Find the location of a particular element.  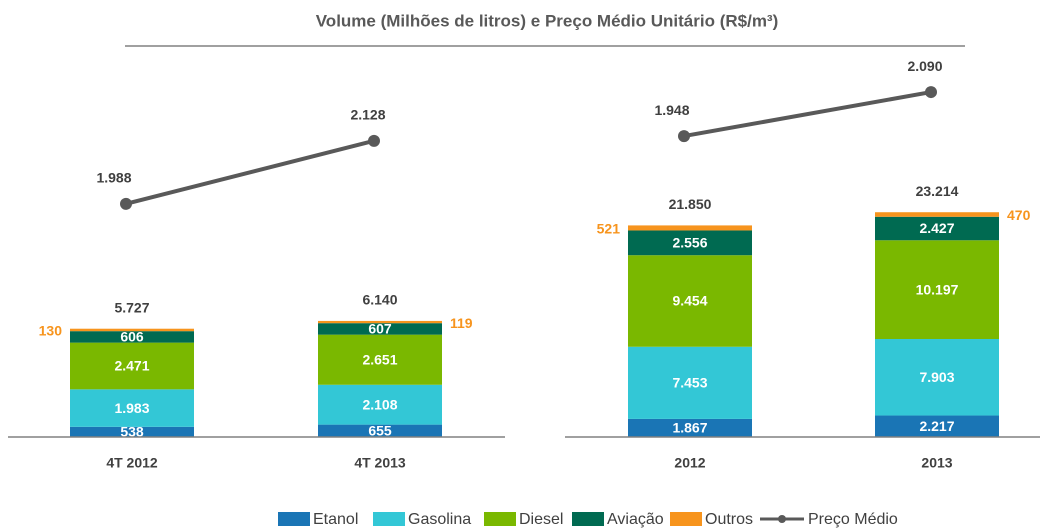

data-label: 119 is located at coordinates (461, 323).